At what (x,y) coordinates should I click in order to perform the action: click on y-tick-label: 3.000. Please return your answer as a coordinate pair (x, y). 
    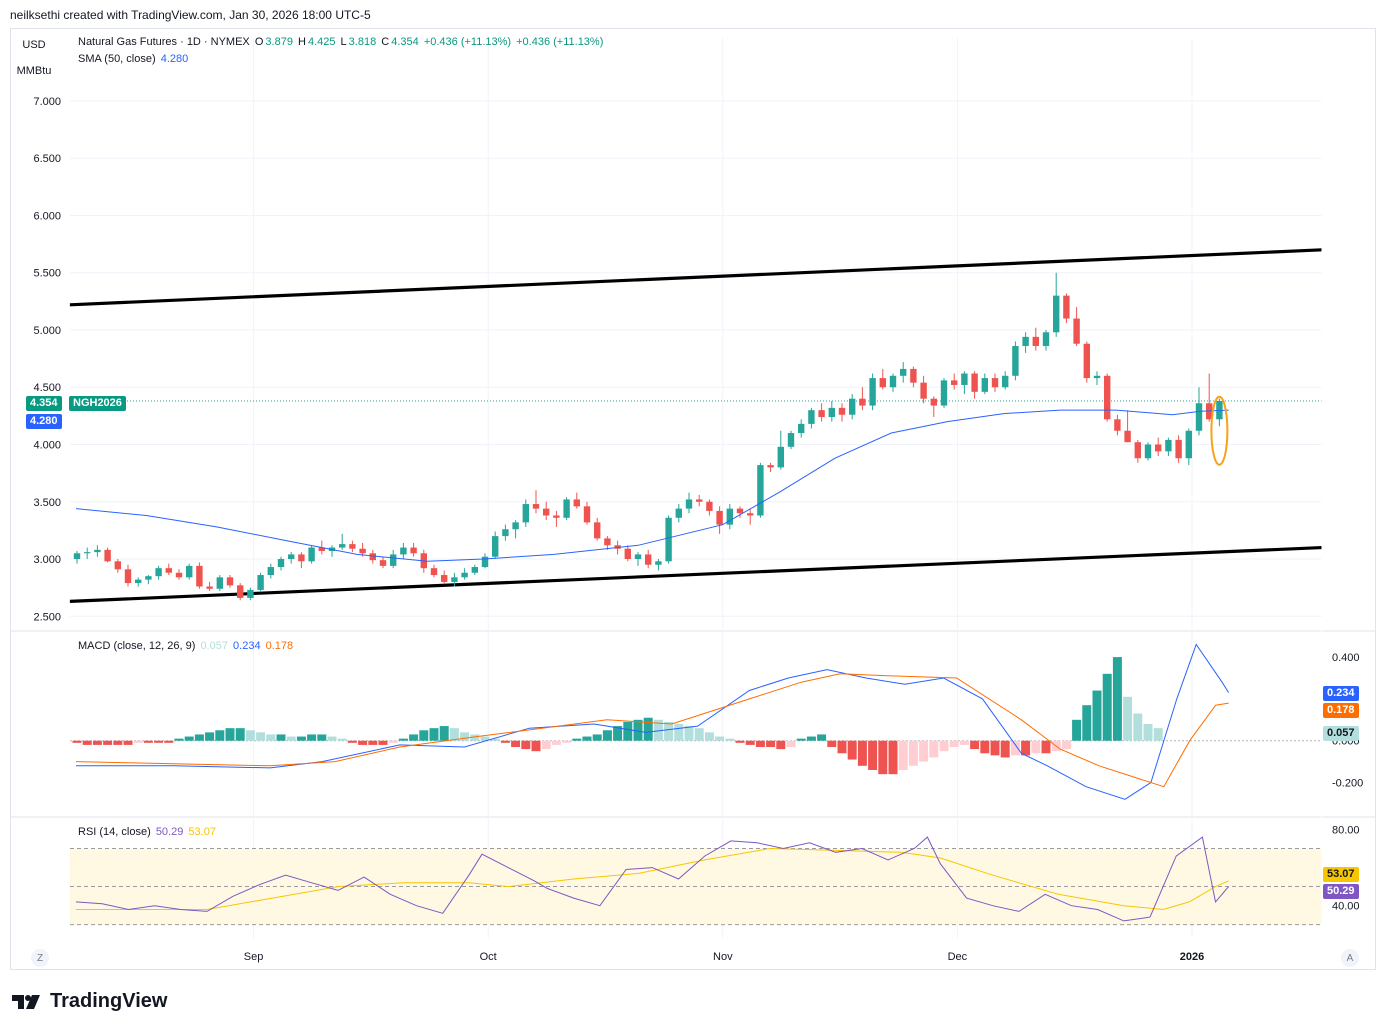
    Looking at the image, I should click on (47, 560).